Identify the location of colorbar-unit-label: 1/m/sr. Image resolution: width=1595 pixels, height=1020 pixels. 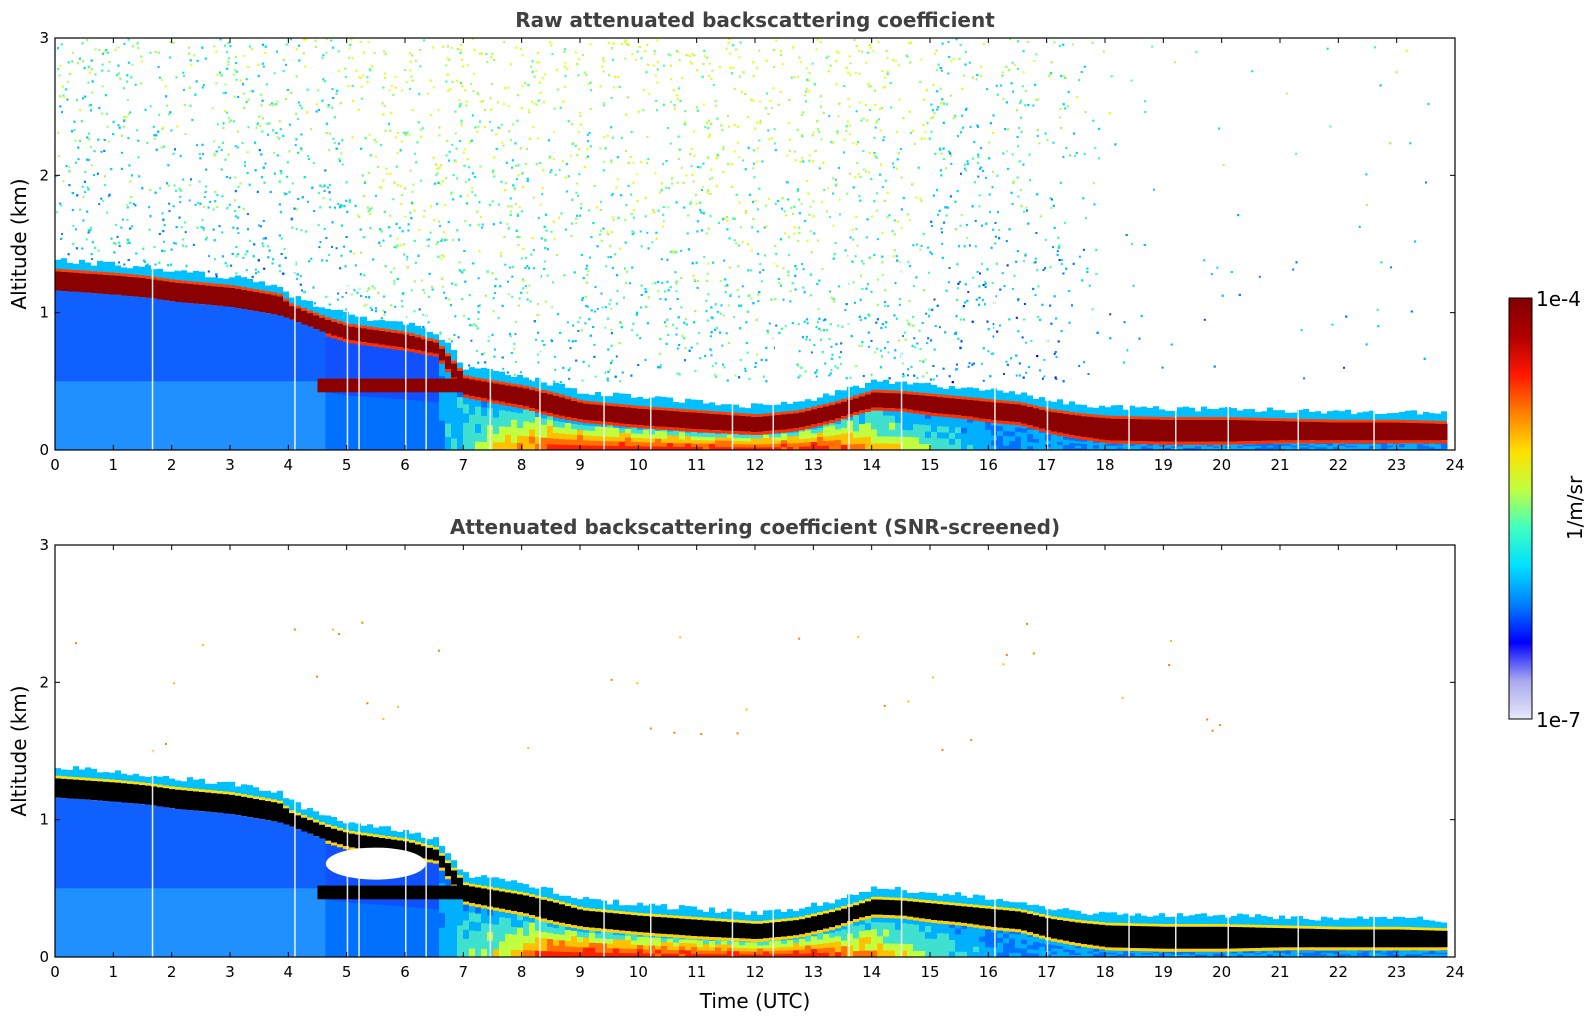
(1575, 507).